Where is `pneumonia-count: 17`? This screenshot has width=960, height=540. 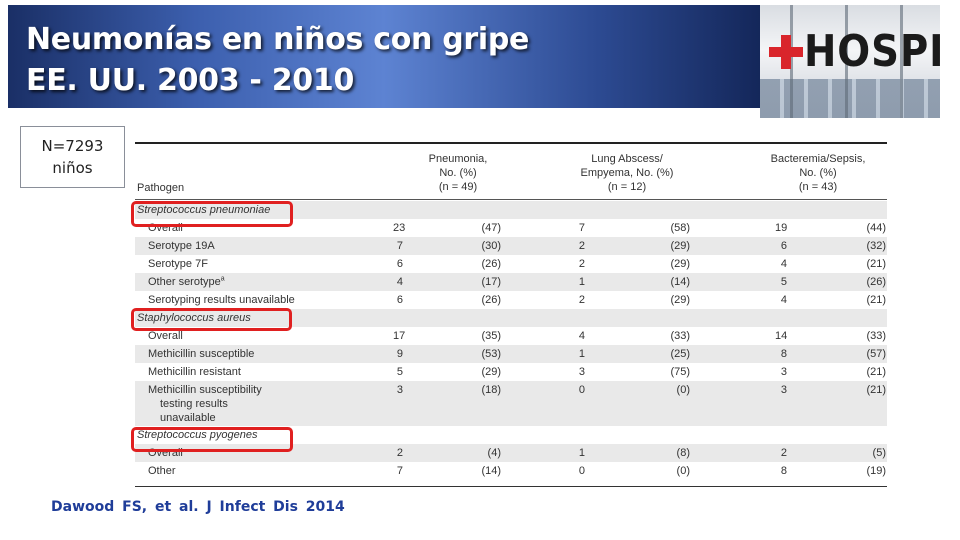 pneumonia-count: 17 is located at coordinates (399, 336).